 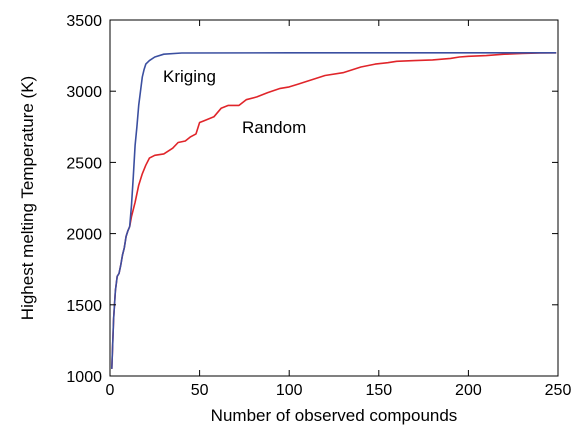 I want to click on y-axis-label: Highest melting Temperature (K), so click(x=27, y=198).